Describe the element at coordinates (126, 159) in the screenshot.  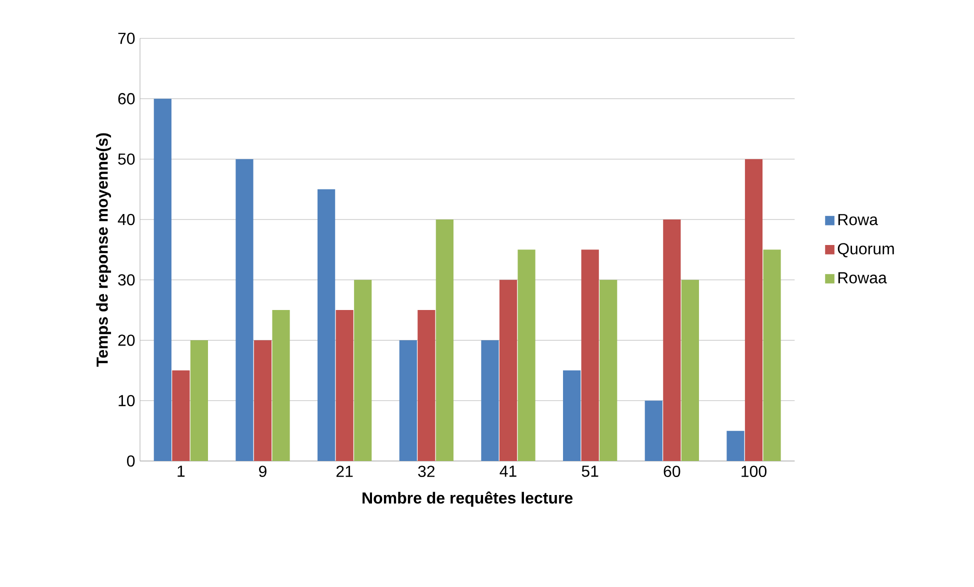
I see `y-tick-label: 50` at that location.